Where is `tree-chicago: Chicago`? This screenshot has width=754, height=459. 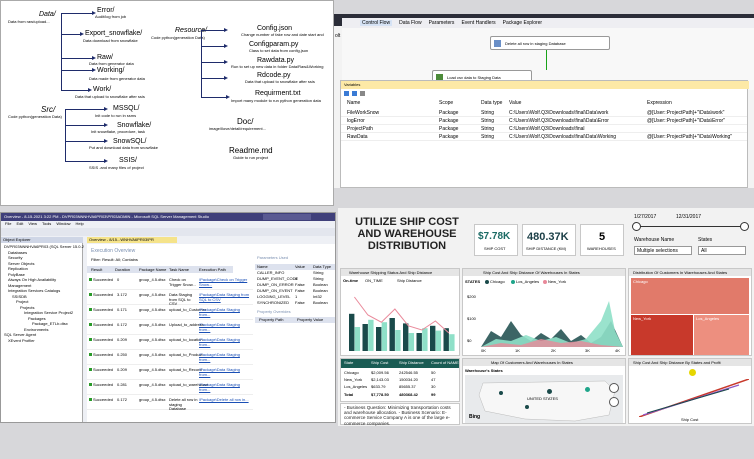
tree-chicago: Chicago is located at coordinates (690, 296).